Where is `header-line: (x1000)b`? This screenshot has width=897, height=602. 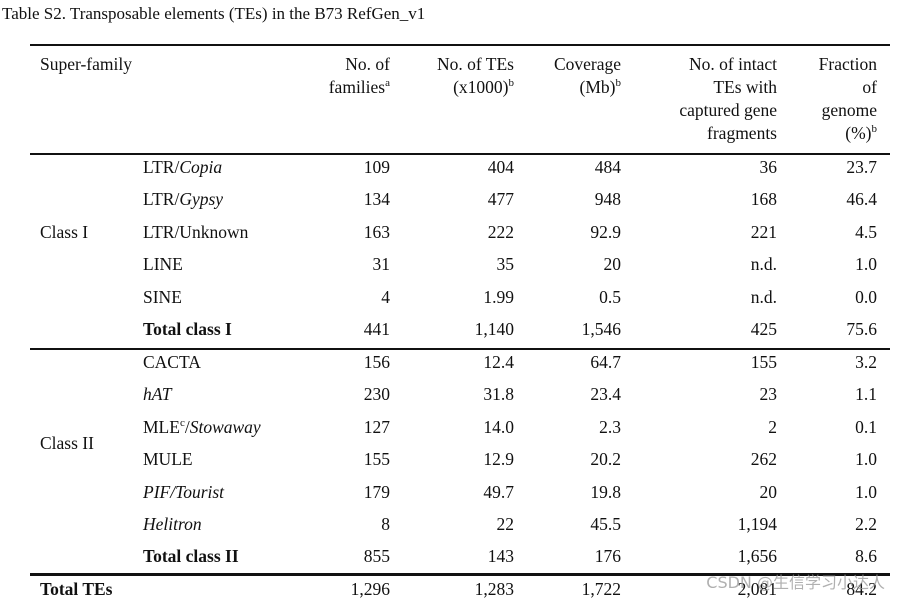 header-line: (x1000)b is located at coordinates (483, 87).